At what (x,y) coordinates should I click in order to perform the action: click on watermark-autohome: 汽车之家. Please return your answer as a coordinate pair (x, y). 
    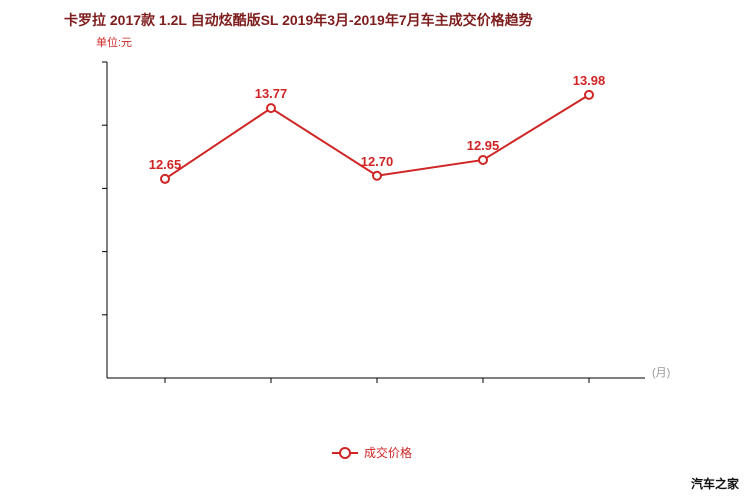
    Looking at the image, I should click on (714, 484).